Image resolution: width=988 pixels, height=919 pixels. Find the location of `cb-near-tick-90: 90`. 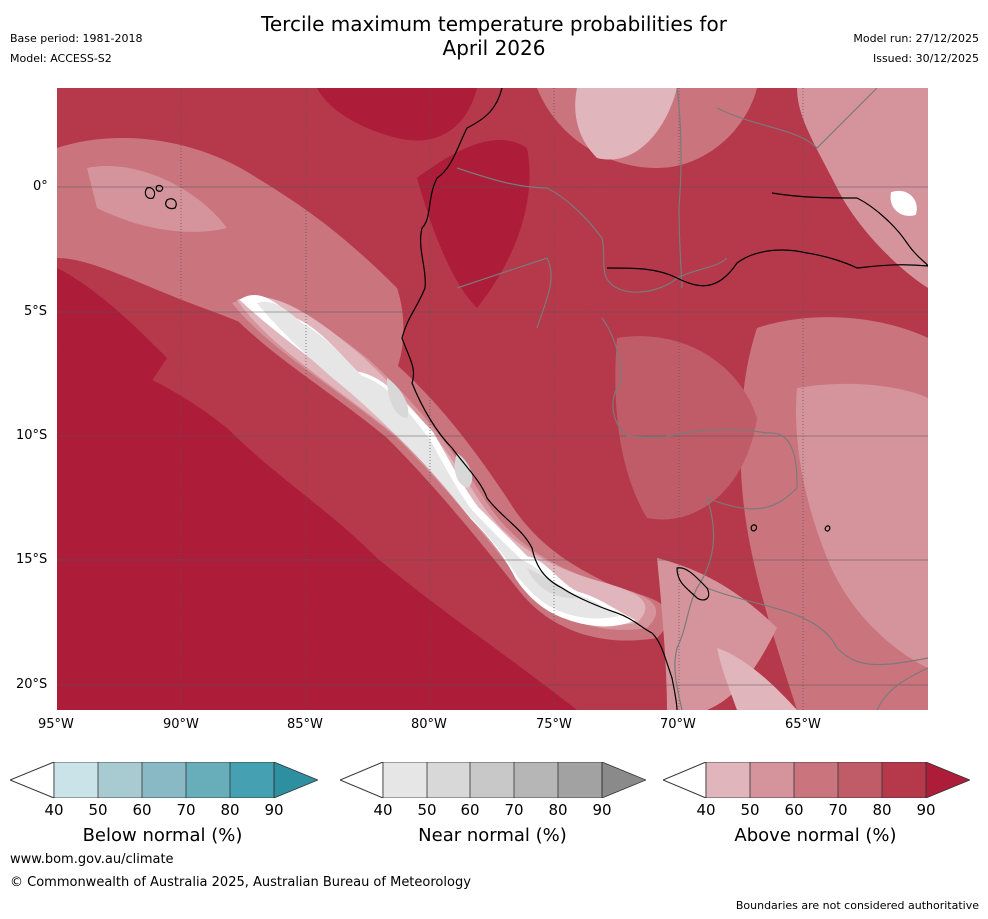

cb-near-tick-90: 90 is located at coordinates (602, 810).